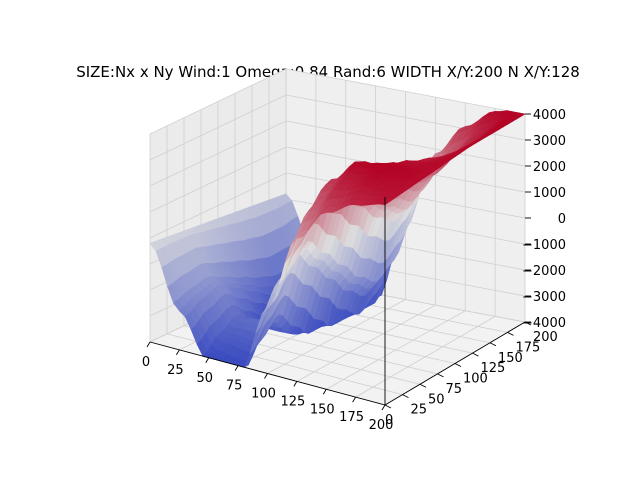 This screenshot has height=480, width=640. What do you see at coordinates (544, 271) in the screenshot?
I see `z-tick-label: −2000` at bounding box center [544, 271].